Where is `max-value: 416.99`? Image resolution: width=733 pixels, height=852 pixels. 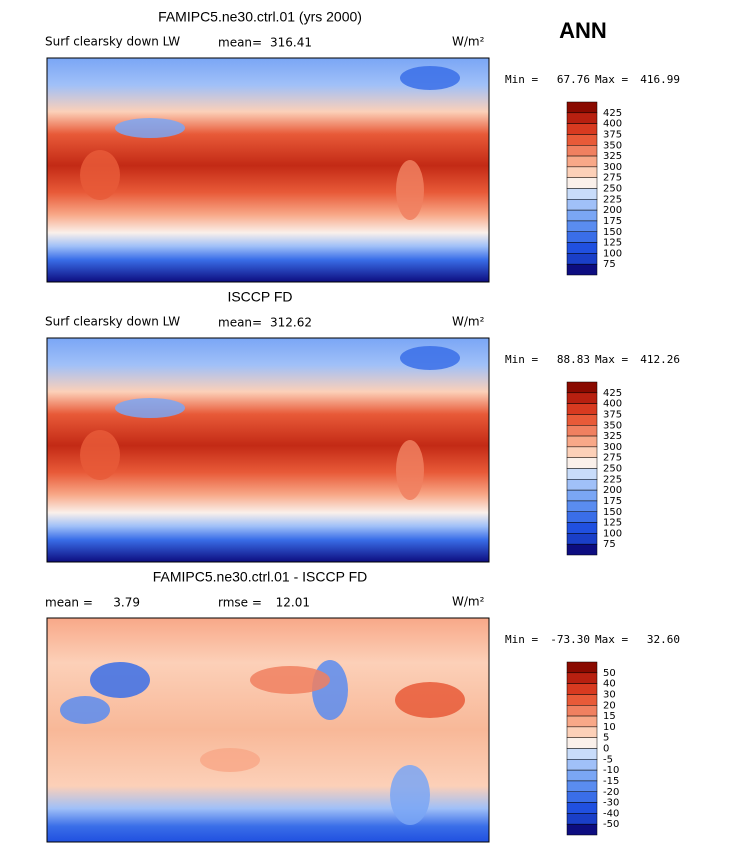 max-value: 416.99 is located at coordinates (660, 79).